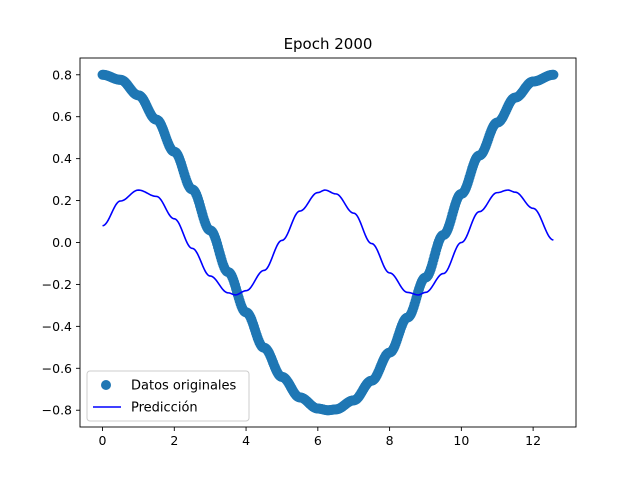 This screenshot has height=480, width=640. Describe the element at coordinates (62, 242) in the screenshot. I see `y-tick-label: 0.0` at that location.